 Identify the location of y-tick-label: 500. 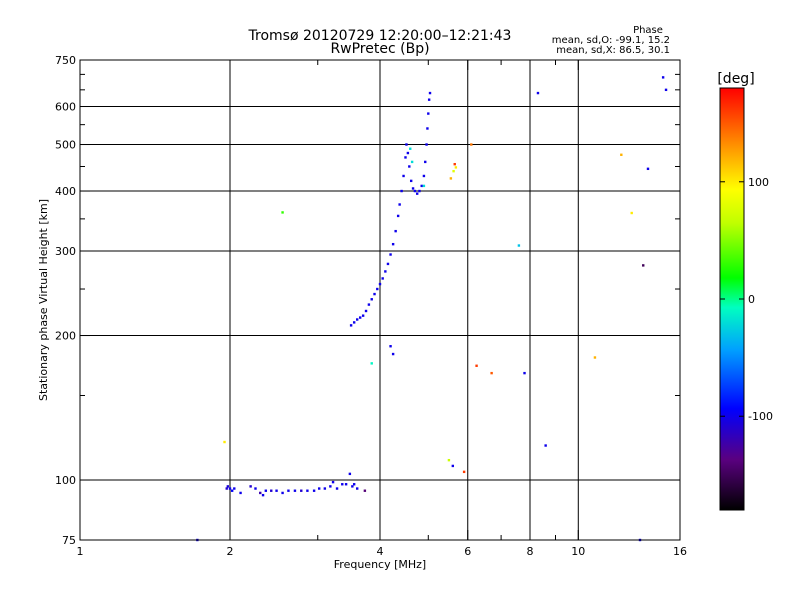
(65, 145).